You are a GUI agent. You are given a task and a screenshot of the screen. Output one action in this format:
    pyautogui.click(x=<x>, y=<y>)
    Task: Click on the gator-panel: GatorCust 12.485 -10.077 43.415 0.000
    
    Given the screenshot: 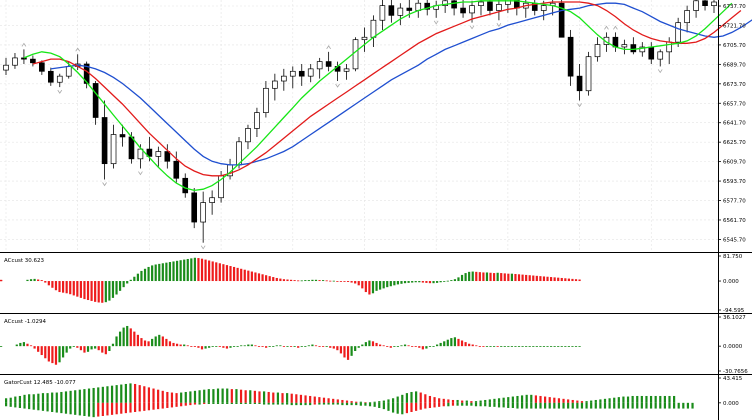 What is the action you would take?
    pyautogui.click(x=376, y=397)
    